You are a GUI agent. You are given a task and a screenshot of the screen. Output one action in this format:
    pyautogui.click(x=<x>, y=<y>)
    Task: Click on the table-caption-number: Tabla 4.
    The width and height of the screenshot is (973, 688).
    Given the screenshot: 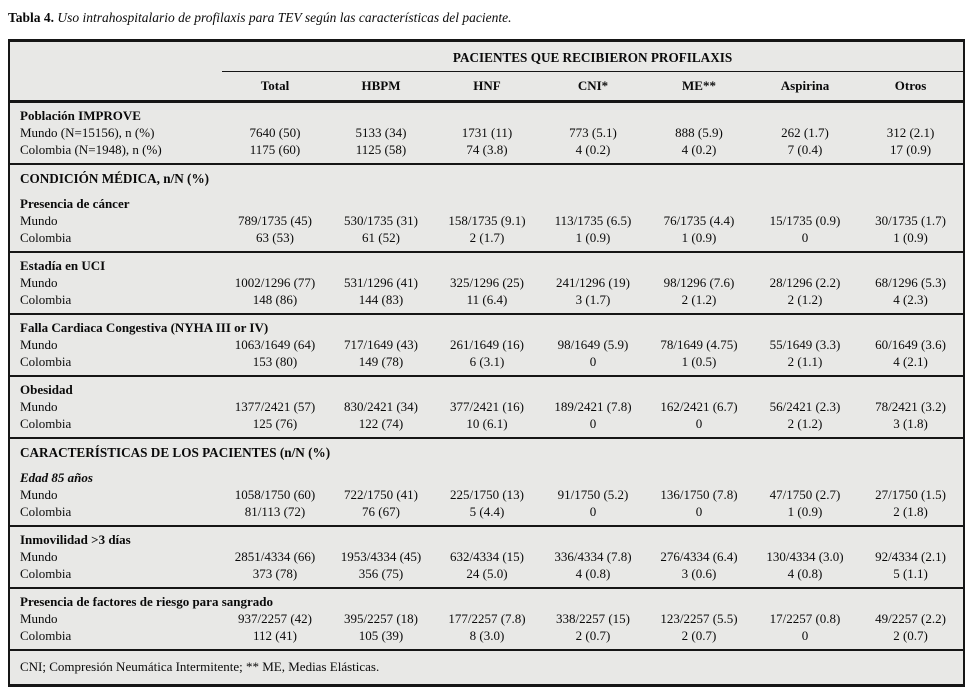 What is the action you would take?
    pyautogui.click(x=31, y=17)
    